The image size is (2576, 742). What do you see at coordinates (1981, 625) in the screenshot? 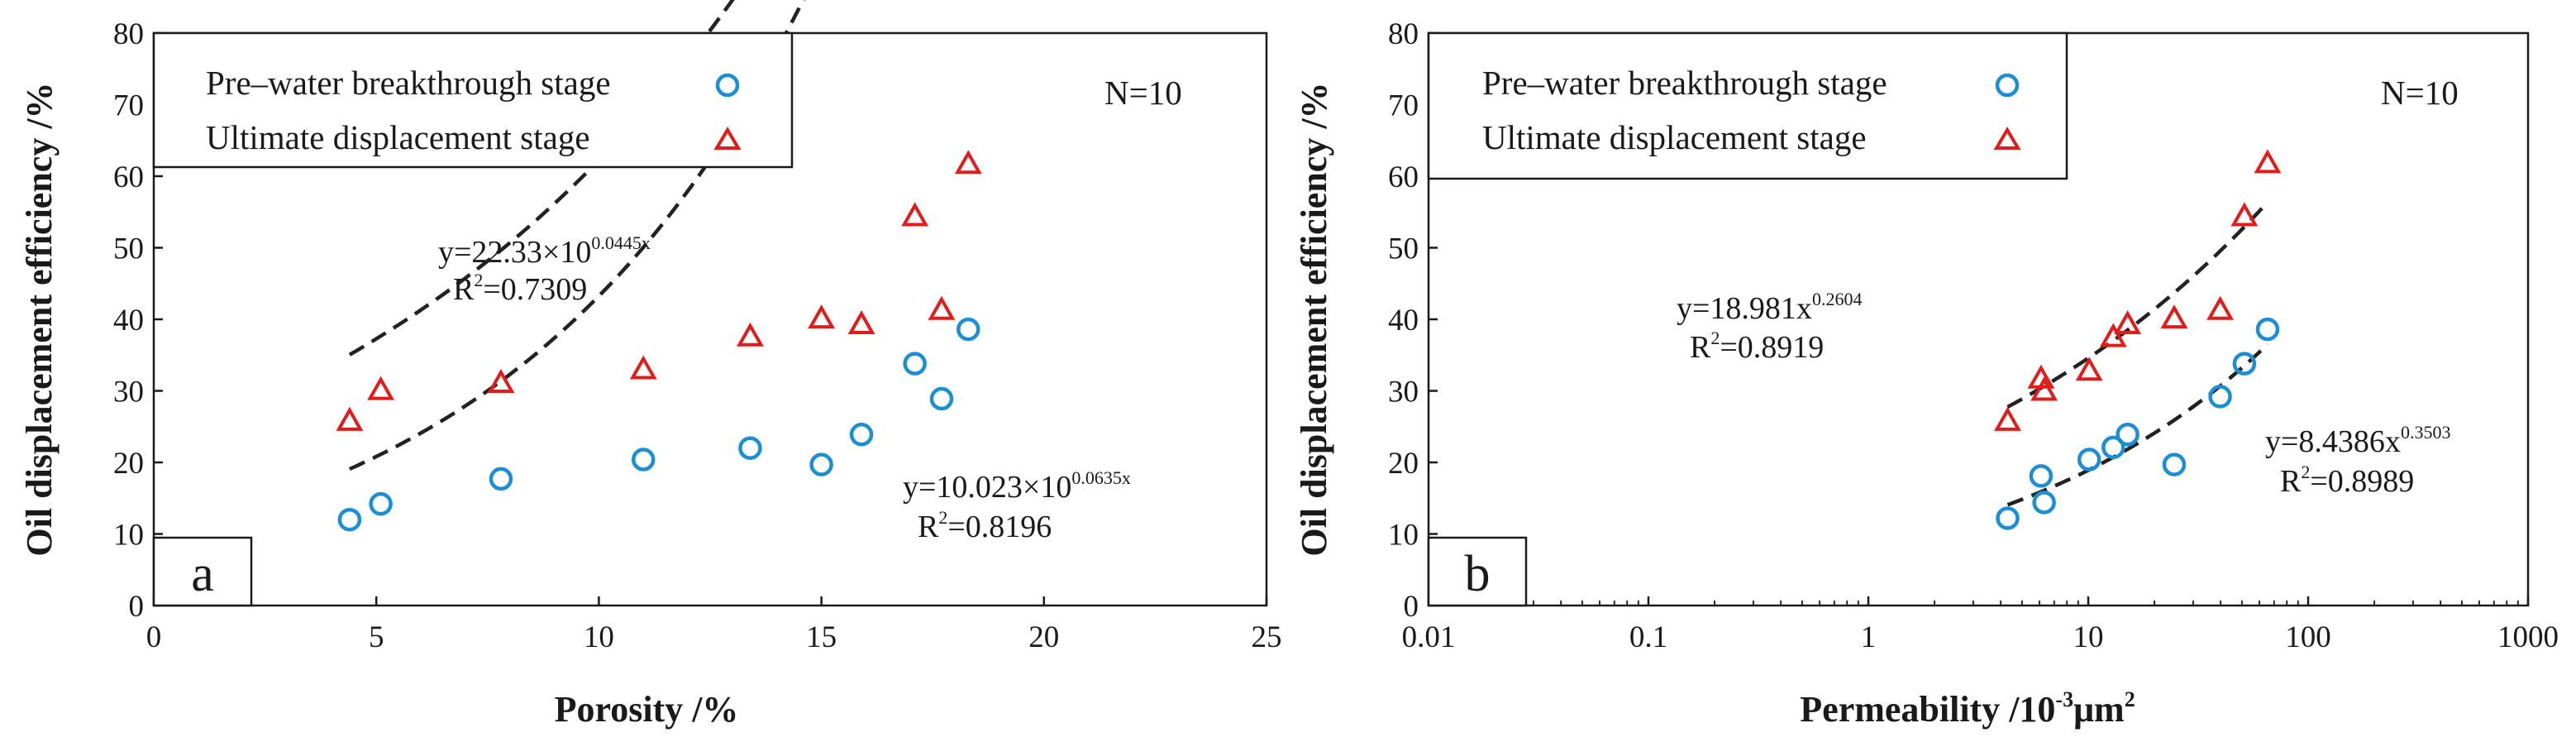
I see `x-axis-ticks: 0.01 0.1 1 10 100 1000` at bounding box center [1981, 625].